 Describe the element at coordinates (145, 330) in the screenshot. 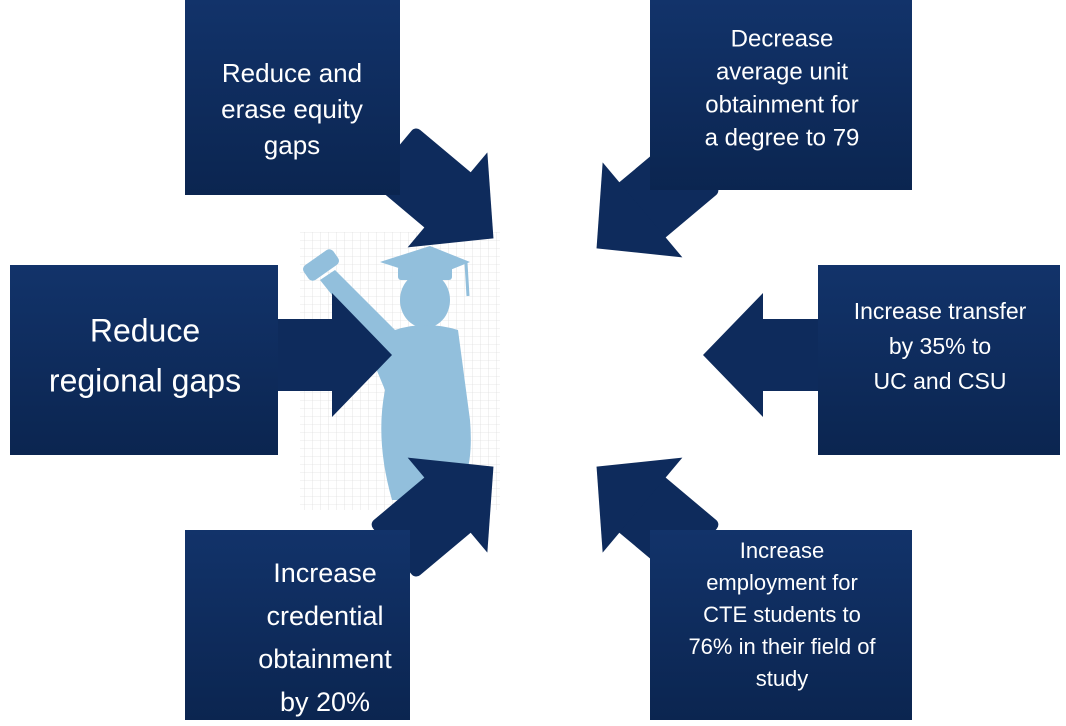

I see `box-label-line: Reduce` at that location.